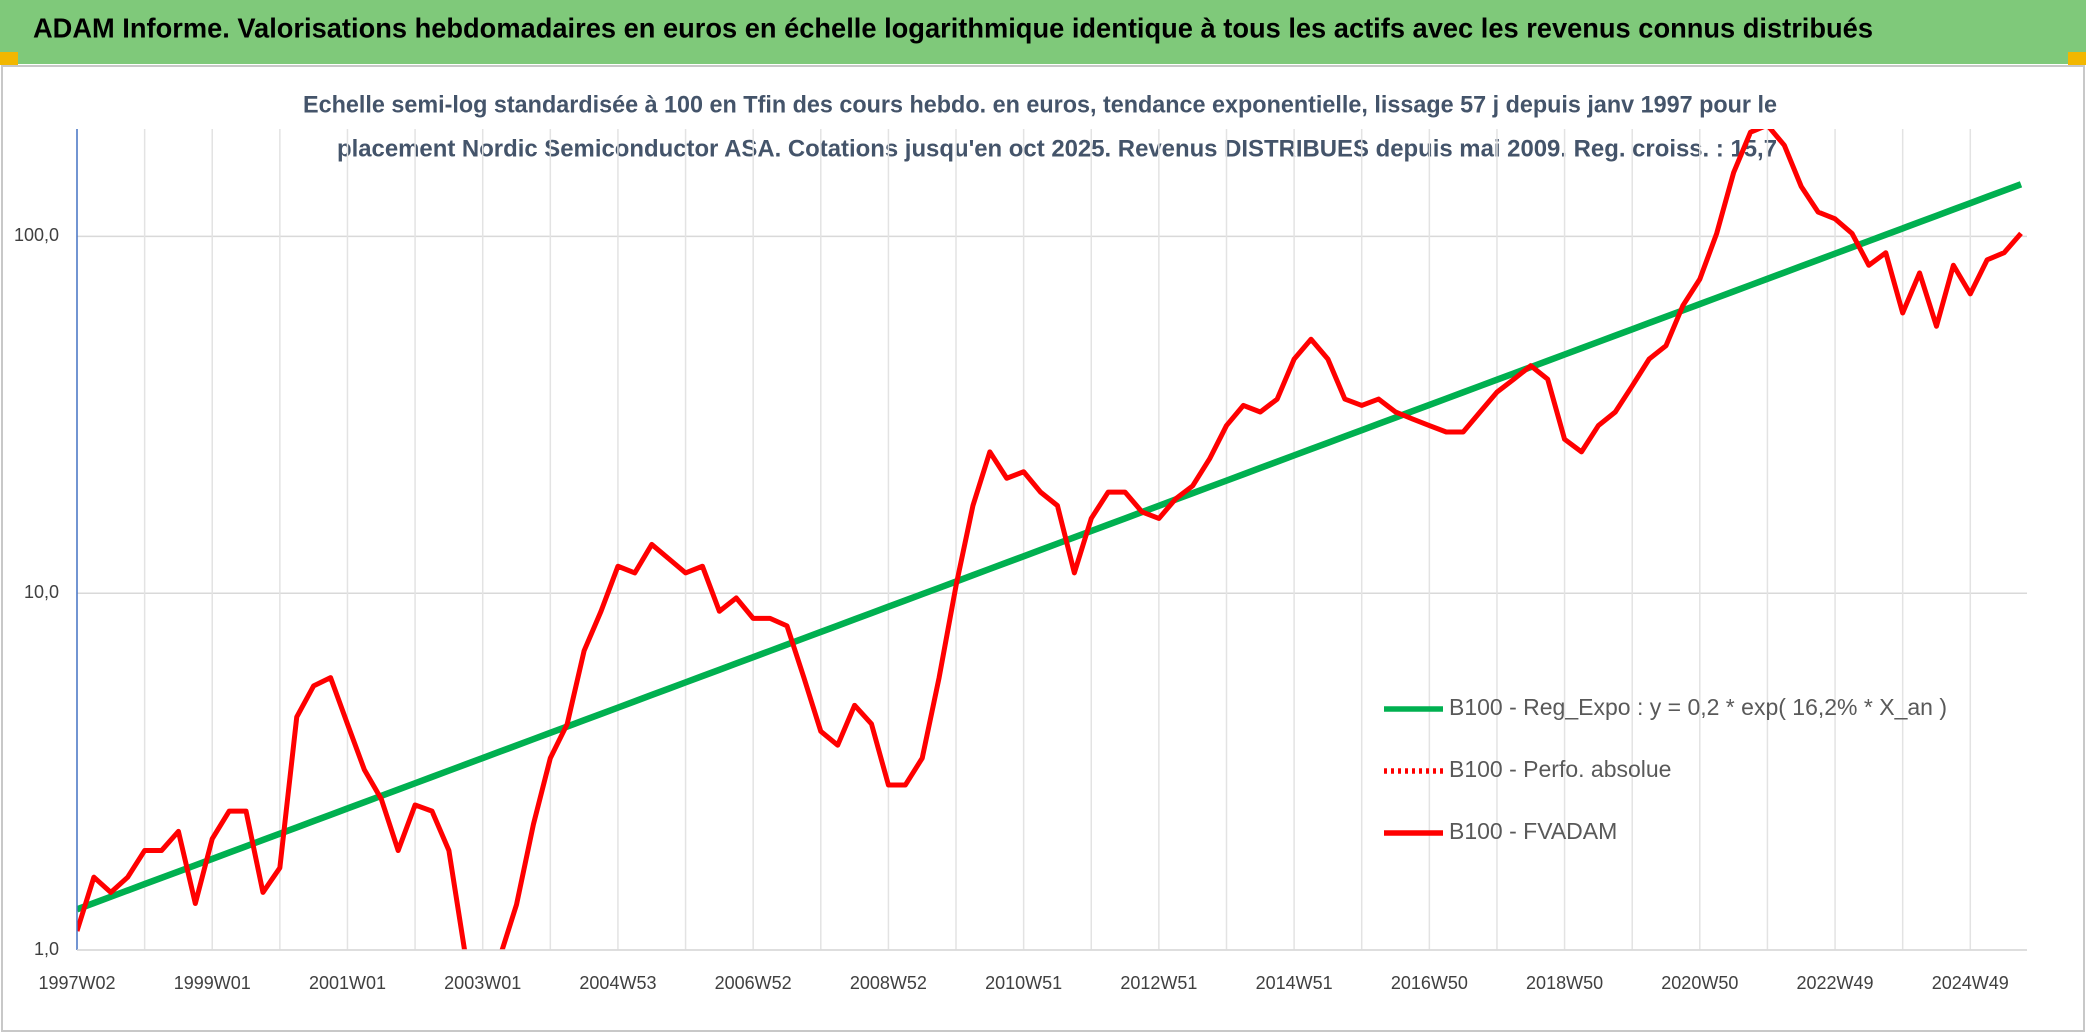 This screenshot has width=2086, height=1033. Describe the element at coordinates (1158, 983) in the screenshot. I see `x-tick-label: 2012W51` at that location.